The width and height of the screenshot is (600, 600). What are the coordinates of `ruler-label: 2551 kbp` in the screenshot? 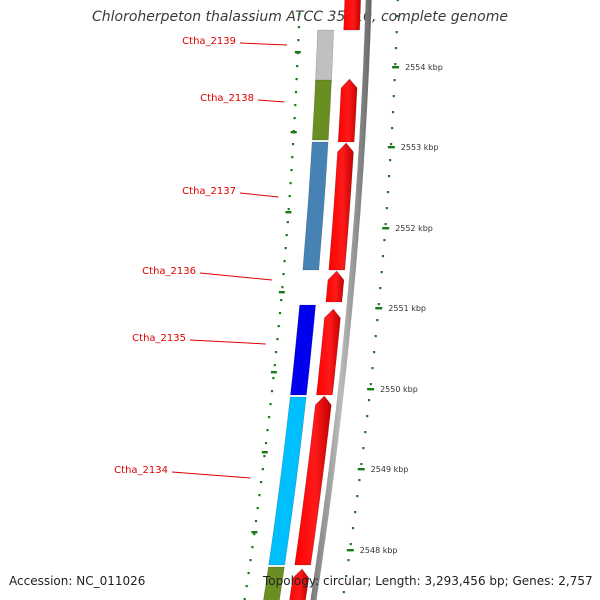 It's located at (407, 308).